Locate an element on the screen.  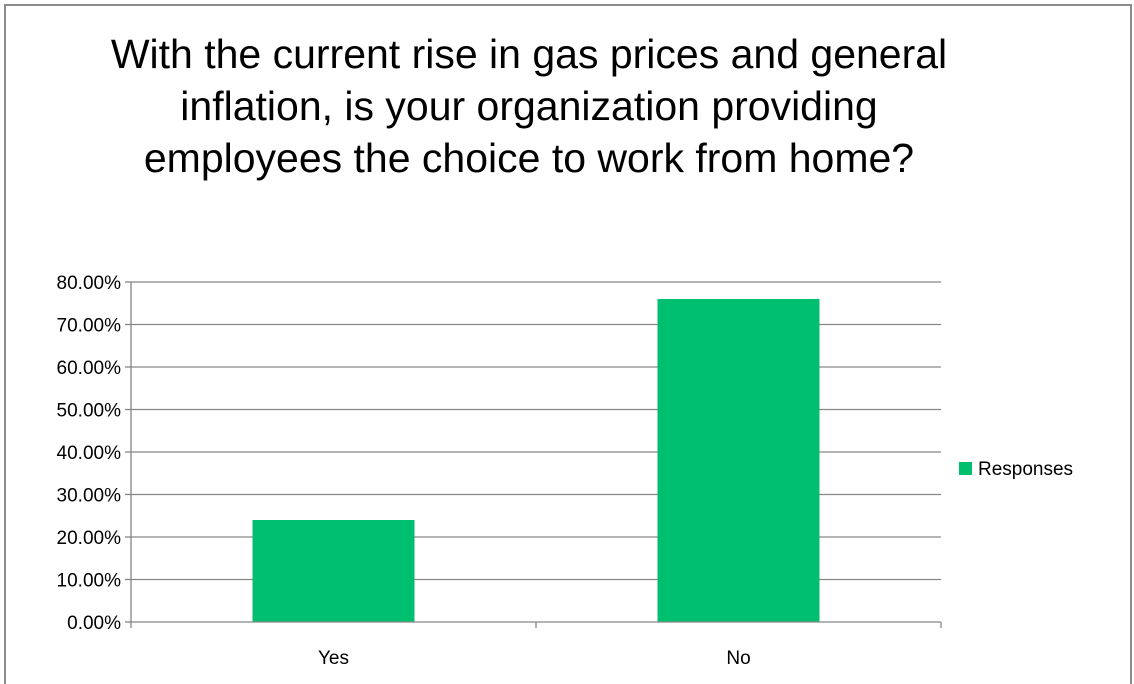
y-tick-label: 50.00% is located at coordinates (89, 411).